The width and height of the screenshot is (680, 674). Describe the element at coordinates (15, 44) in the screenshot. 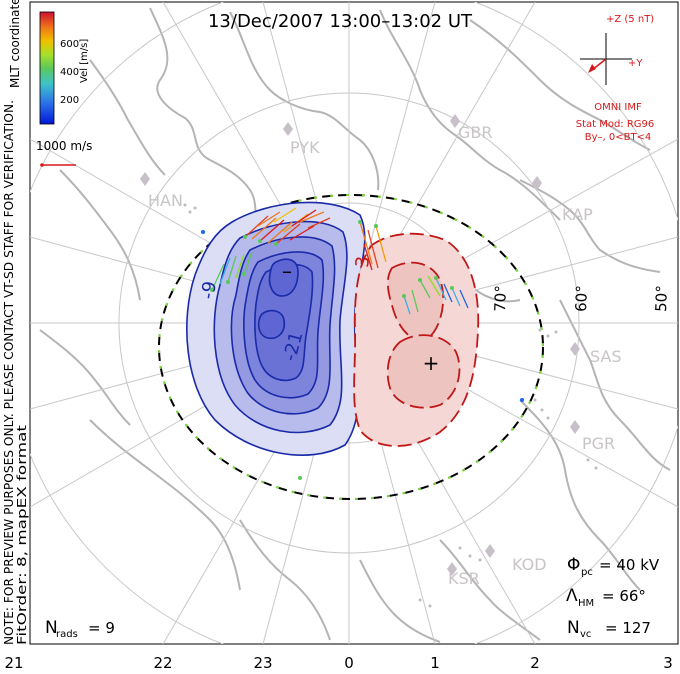

I see `mlt-coordinates-label: MLT coordinates` at that location.